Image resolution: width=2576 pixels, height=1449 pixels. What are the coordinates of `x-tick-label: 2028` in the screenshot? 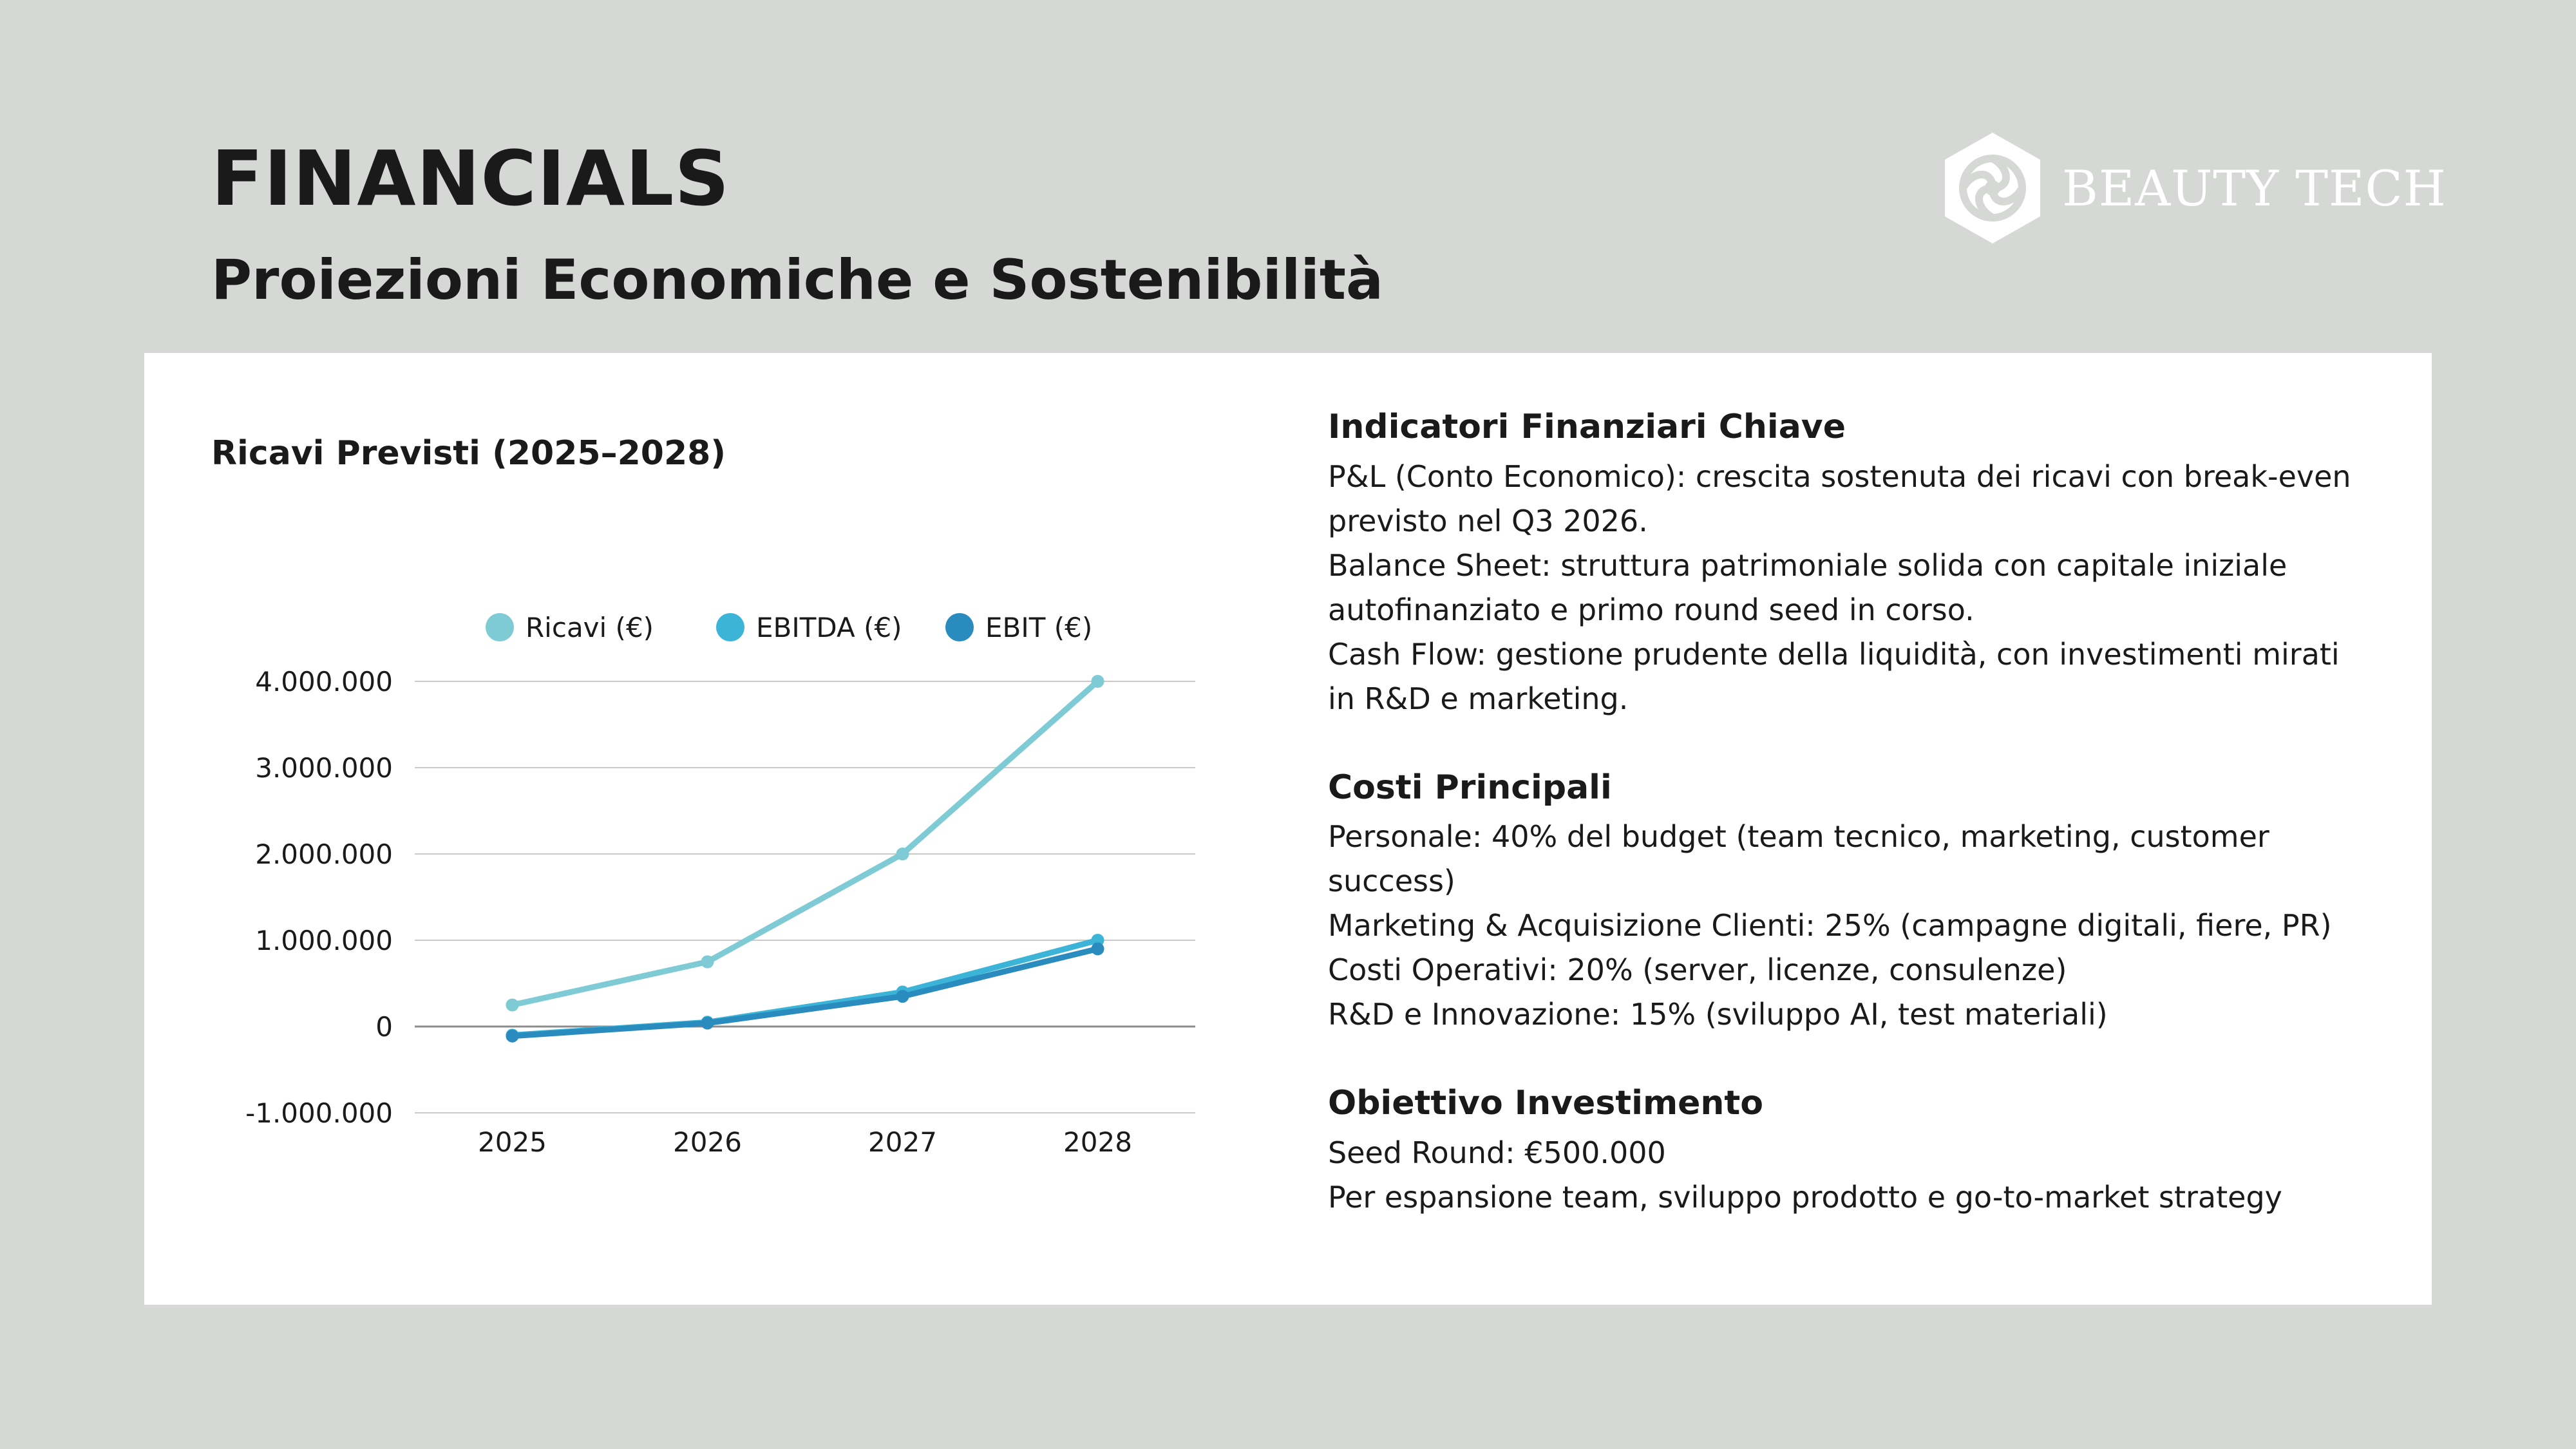 It's located at (1097, 1142).